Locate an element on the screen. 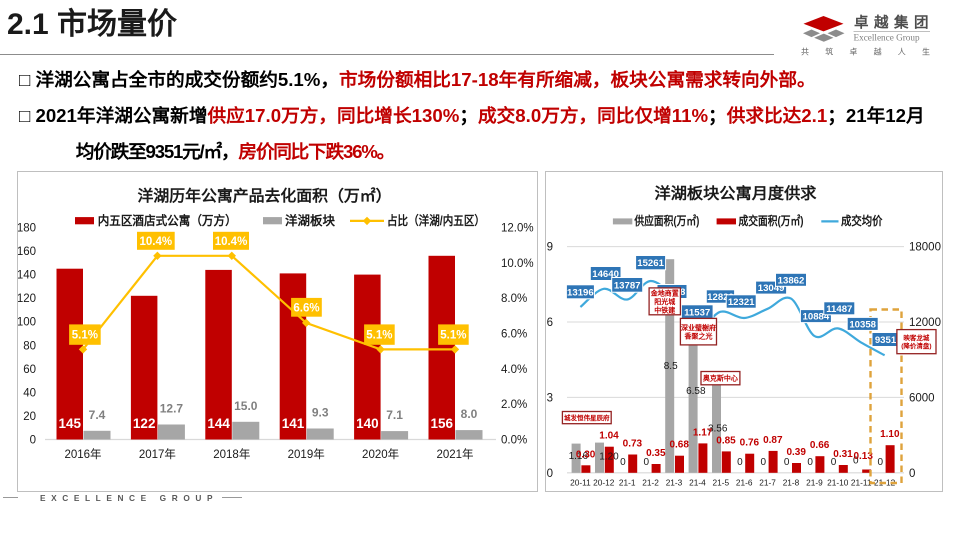 The image size is (960, 540). svg-text: 1.04 is located at coordinates (609, 435).